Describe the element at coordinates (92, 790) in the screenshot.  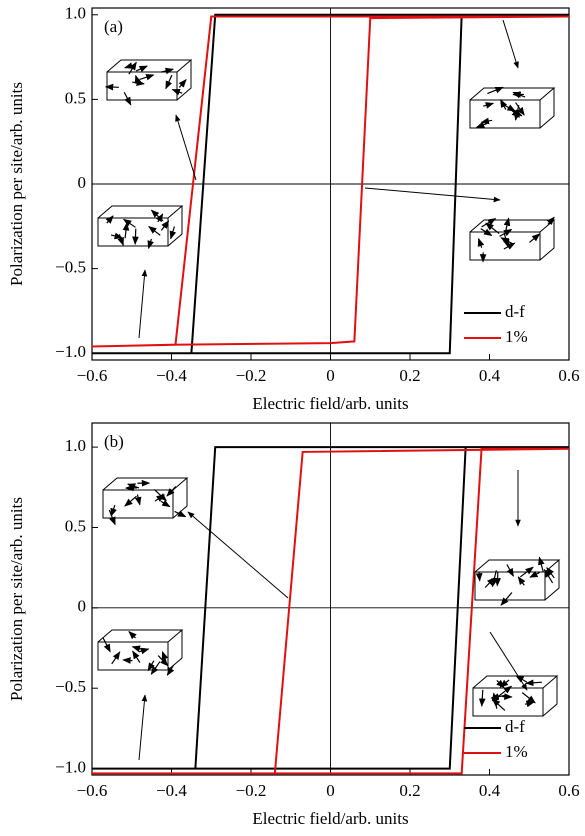
I see `x-tick-label: −0.6` at that location.